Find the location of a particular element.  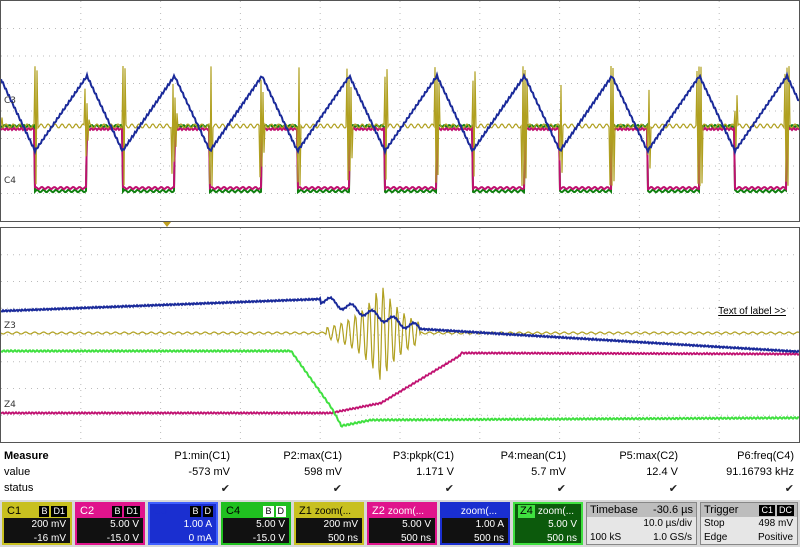

c3-trace-marker: C3 is located at coordinates (10, 101).